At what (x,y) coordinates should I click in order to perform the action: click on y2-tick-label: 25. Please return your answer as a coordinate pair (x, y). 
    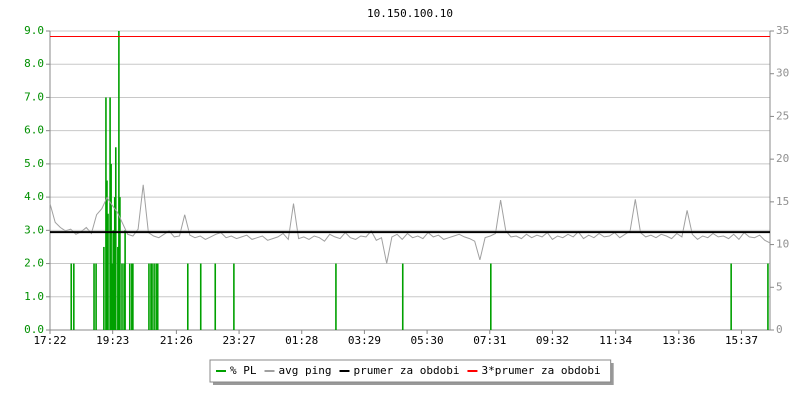
    Looking at the image, I should click on (782, 115).